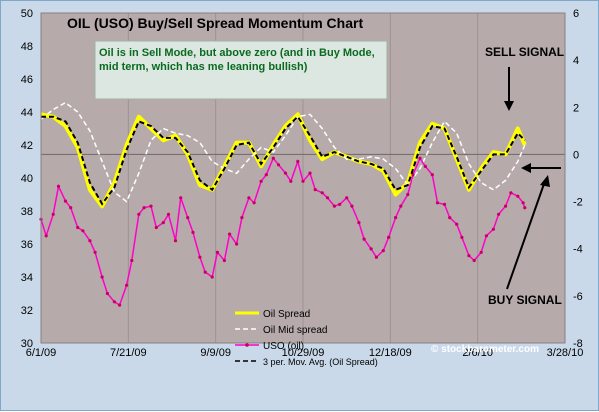  Describe the element at coordinates (27, 14) in the screenshot. I see `y-left-tick-label: 50` at that location.